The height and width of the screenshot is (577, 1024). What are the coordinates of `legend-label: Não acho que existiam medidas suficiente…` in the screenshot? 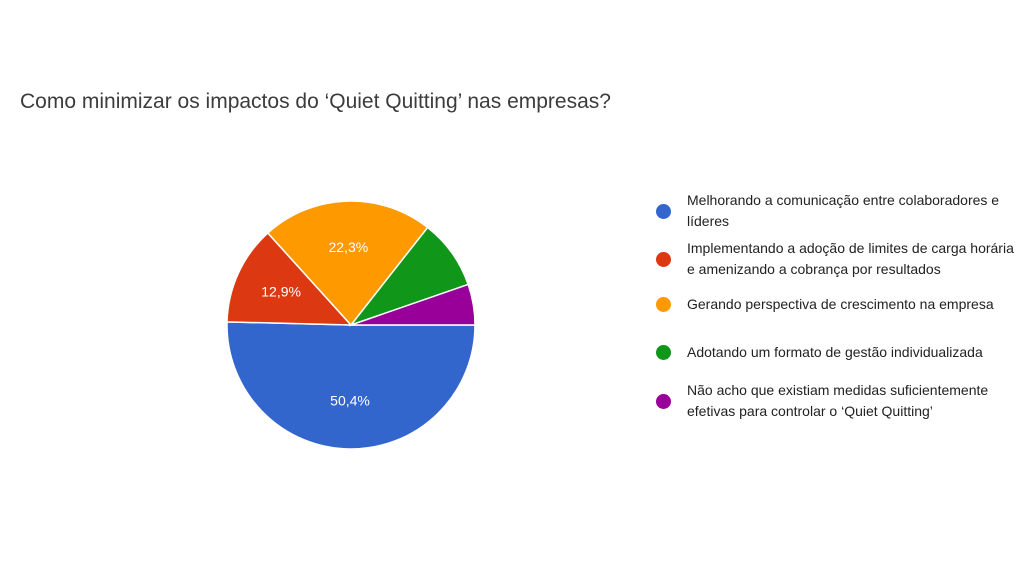 It's located at (838, 400).